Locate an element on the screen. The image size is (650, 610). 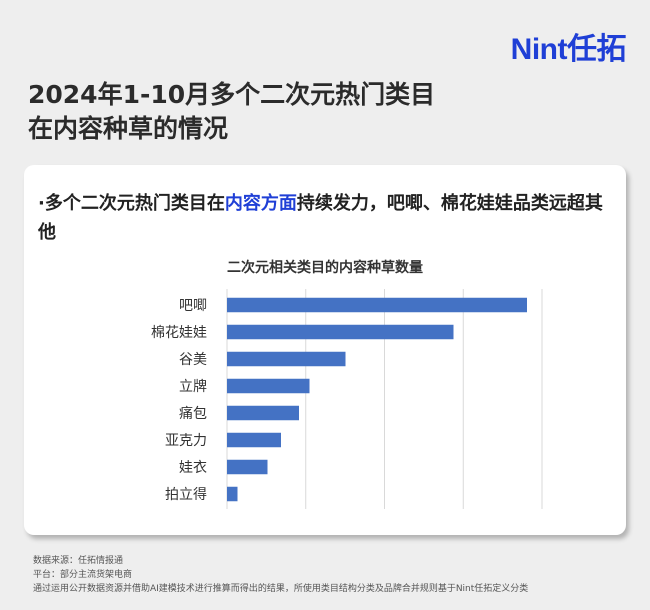
category-label: 亚克力 is located at coordinates (186, 441).